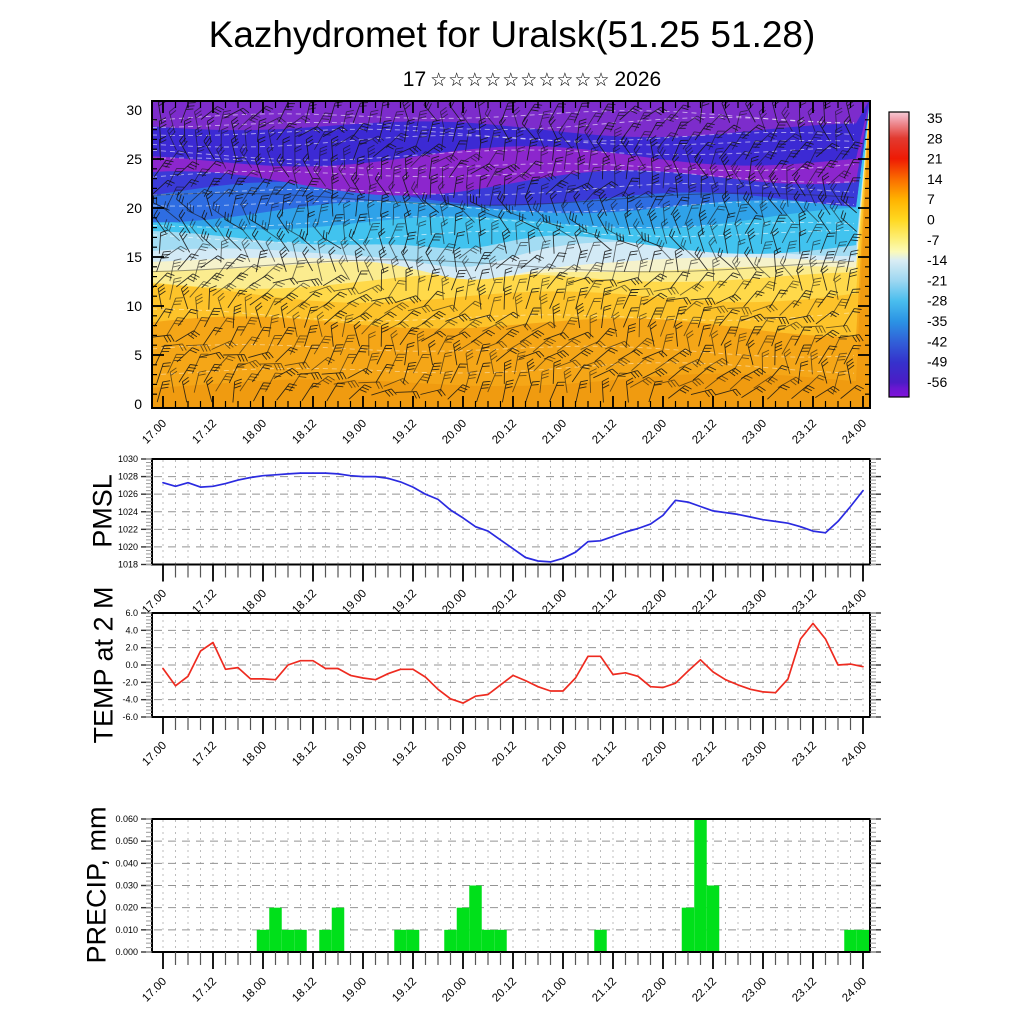  I want to click on date-subtitle: 17 ☆☆☆☆☆☆☆☆☆☆ 2026, so click(522, 80).